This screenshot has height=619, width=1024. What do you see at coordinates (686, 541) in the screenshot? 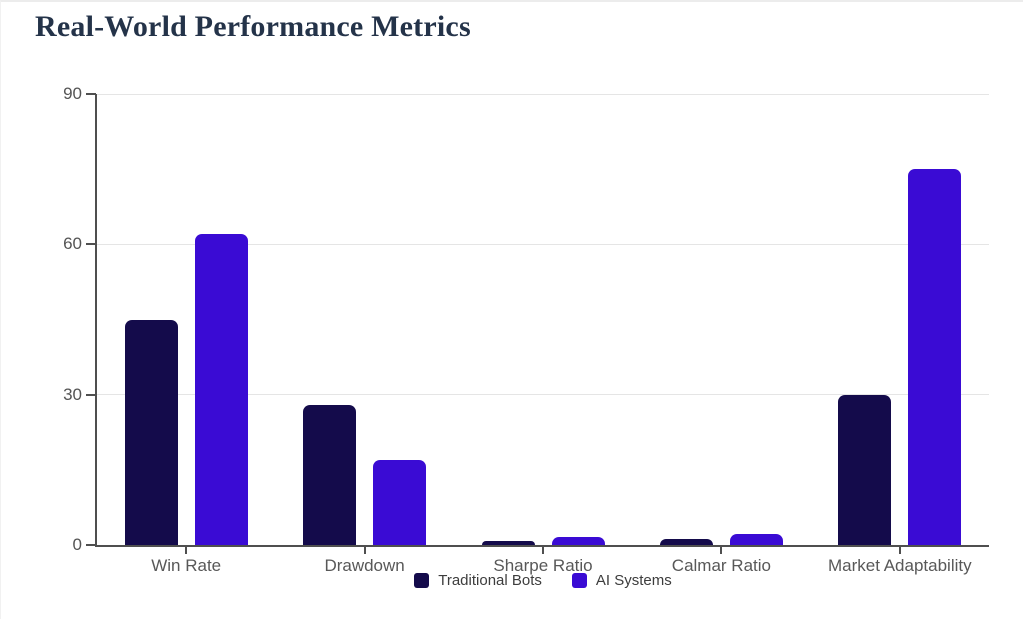
I see `bar-calmar-ratio-traditional-bots` at bounding box center [686, 541].